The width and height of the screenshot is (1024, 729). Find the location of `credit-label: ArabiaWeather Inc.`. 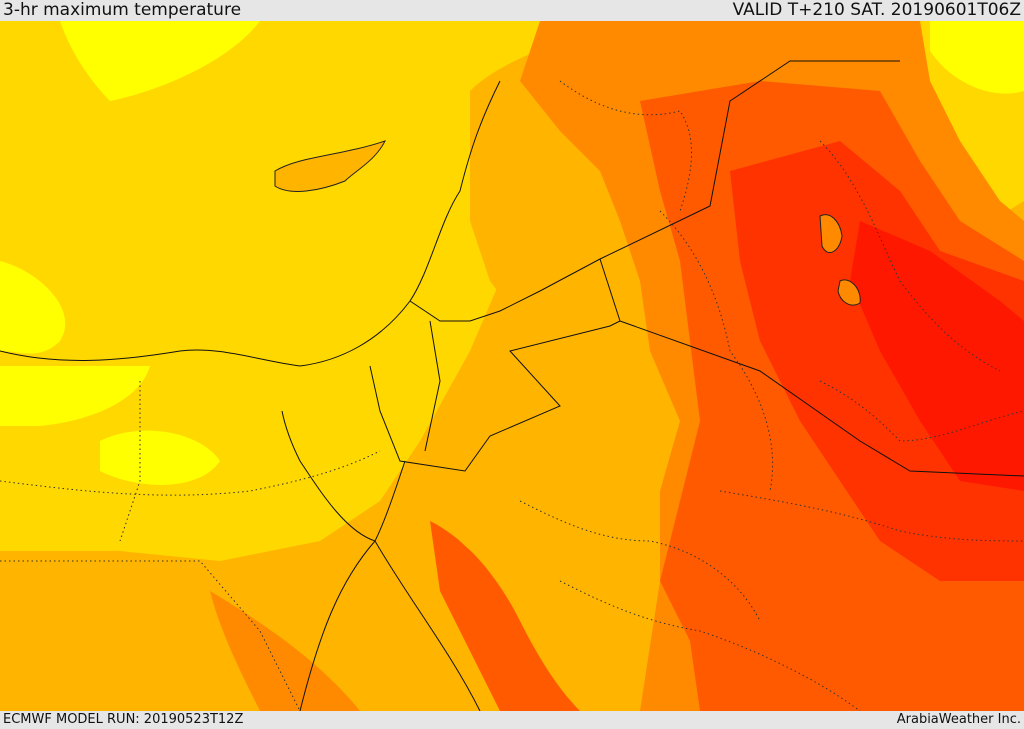

credit-label: ArabiaWeather Inc. is located at coordinates (958, 719).